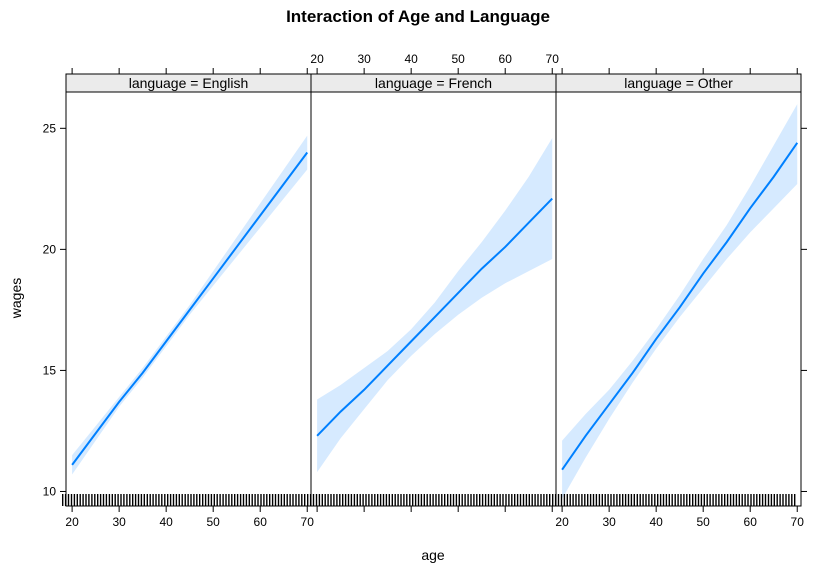 This screenshot has width=840, height=577. What do you see at coordinates (418, 16) in the screenshot?
I see `chart-title: Interaction of Age and Language` at bounding box center [418, 16].